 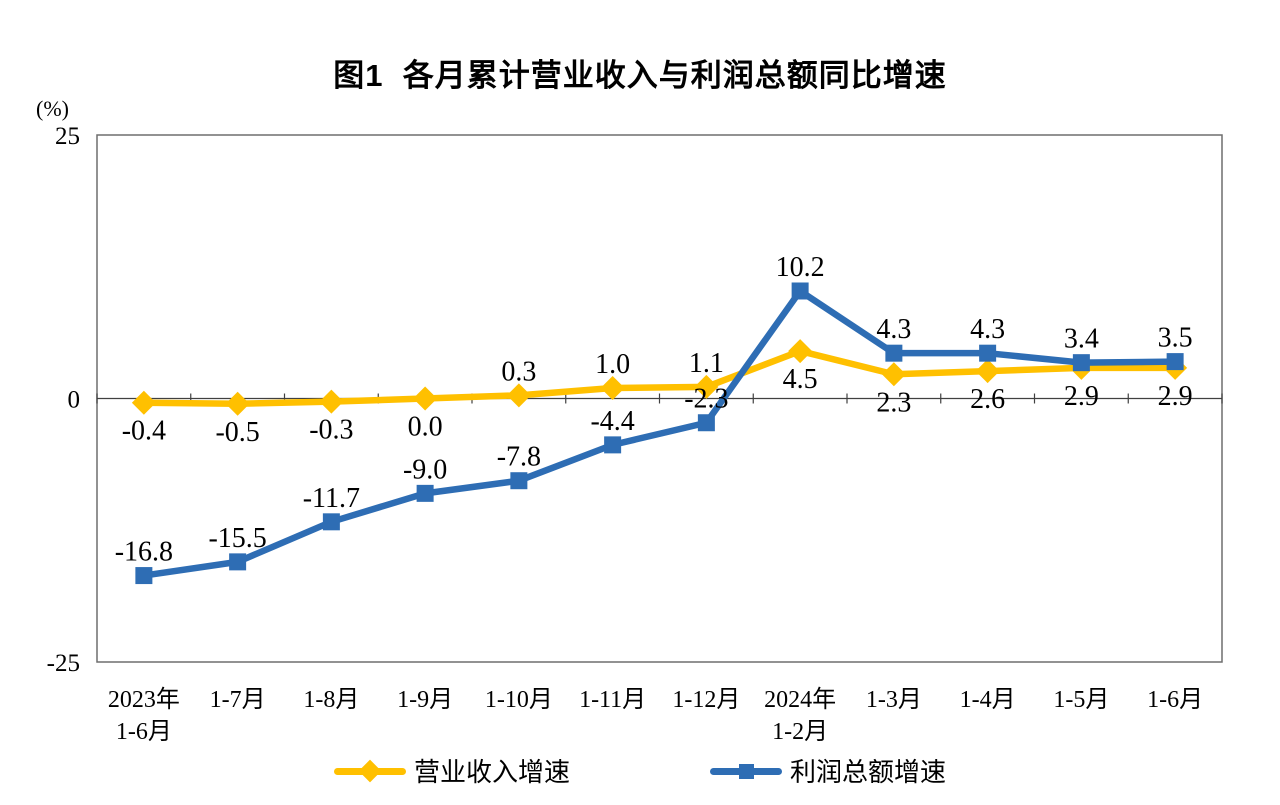 What do you see at coordinates (659, 377) in the screenshot?
I see `revenue-line` at bounding box center [659, 377].